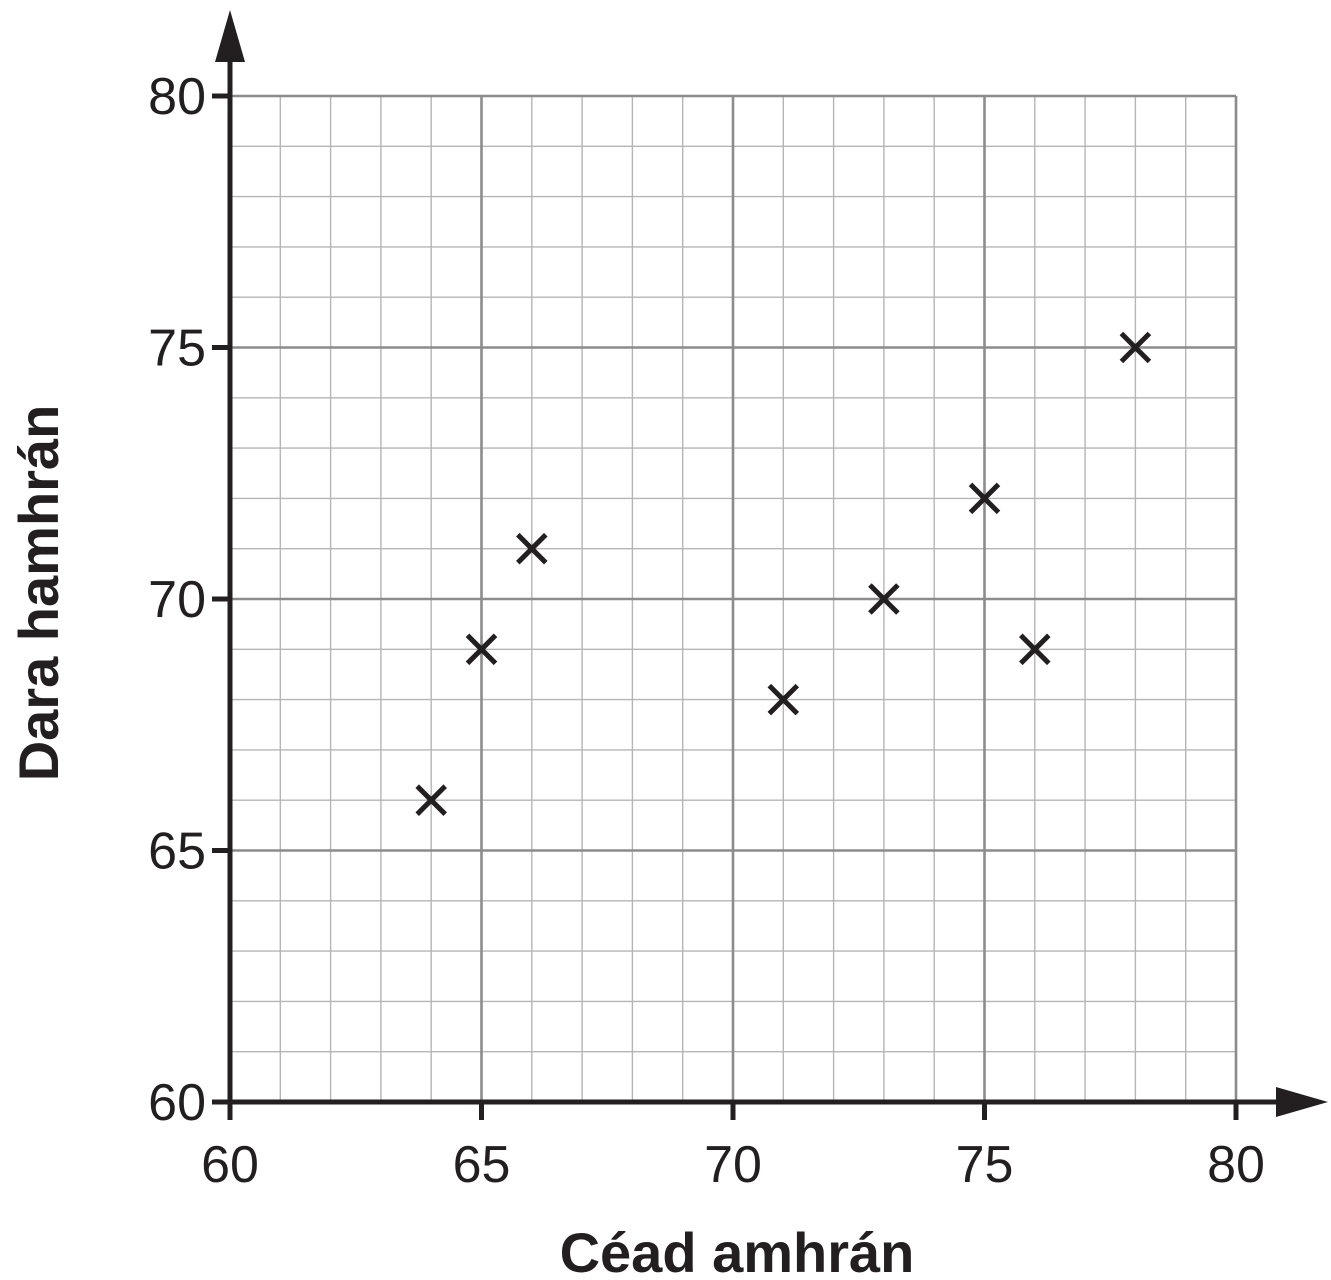 This screenshot has width=1331, height=1280. What do you see at coordinates (177, 1103) in the screenshot?
I see `y-tick-label: 60` at bounding box center [177, 1103].